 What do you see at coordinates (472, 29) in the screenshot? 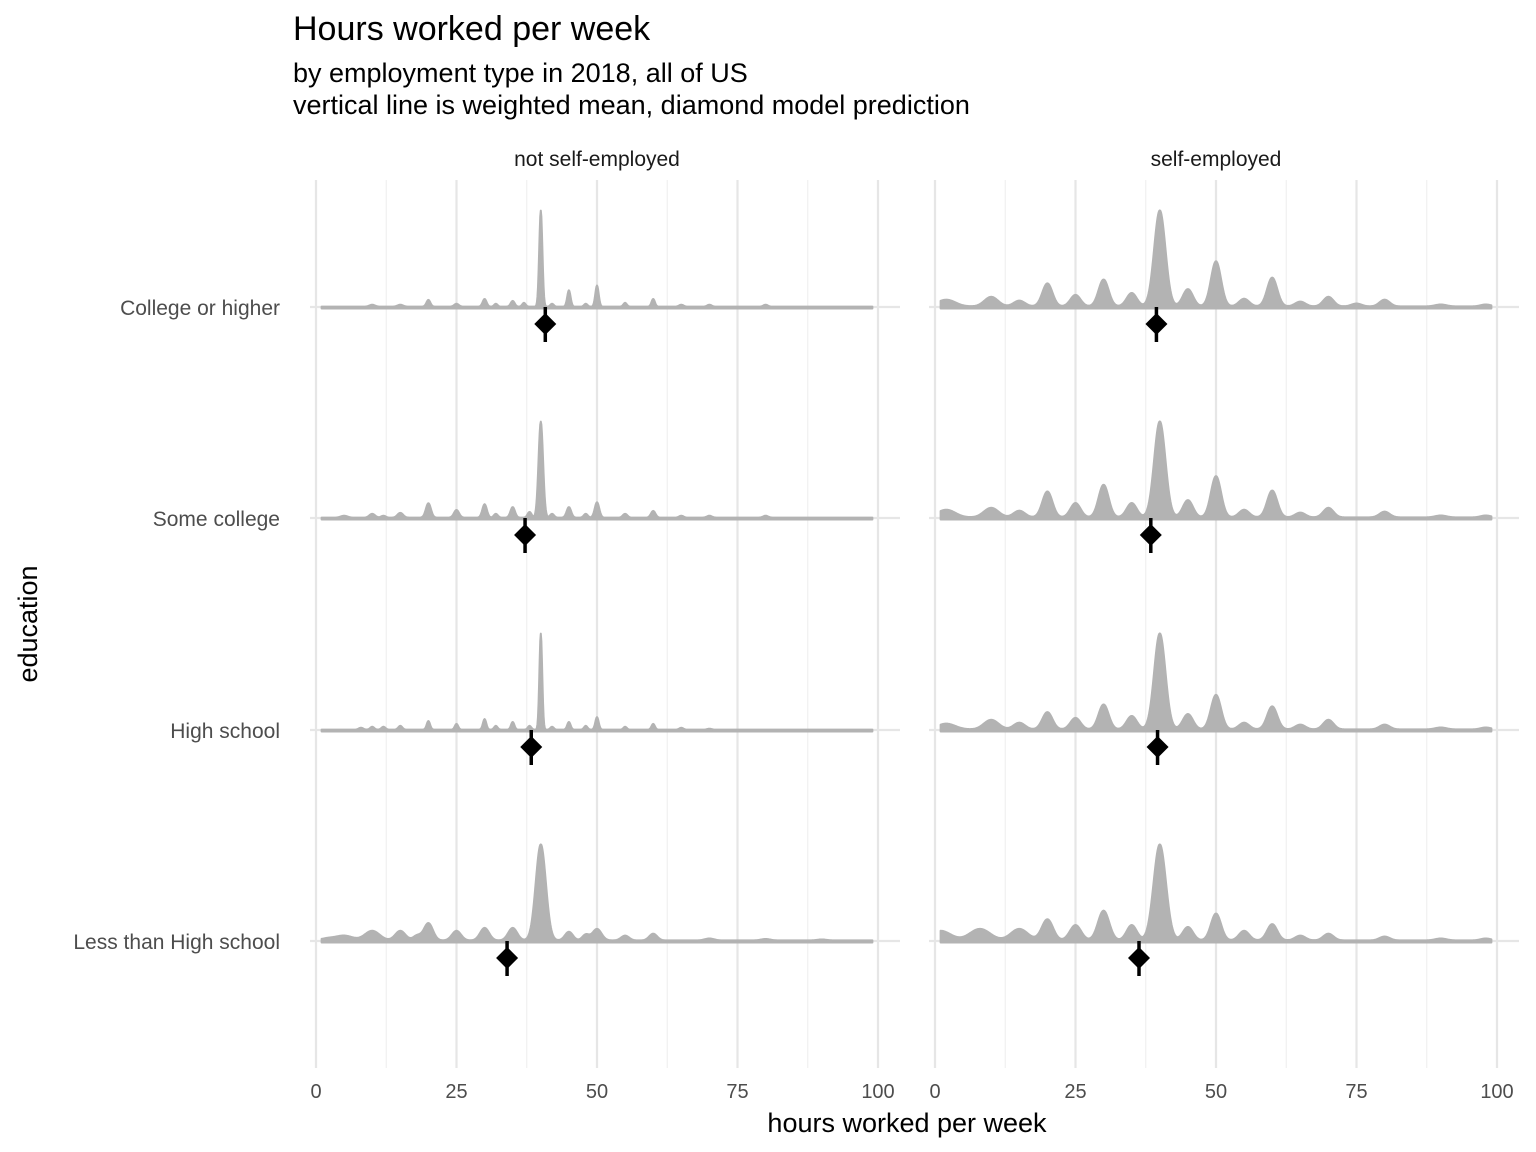
I see `chart-title: Hours worked per week` at bounding box center [472, 29].